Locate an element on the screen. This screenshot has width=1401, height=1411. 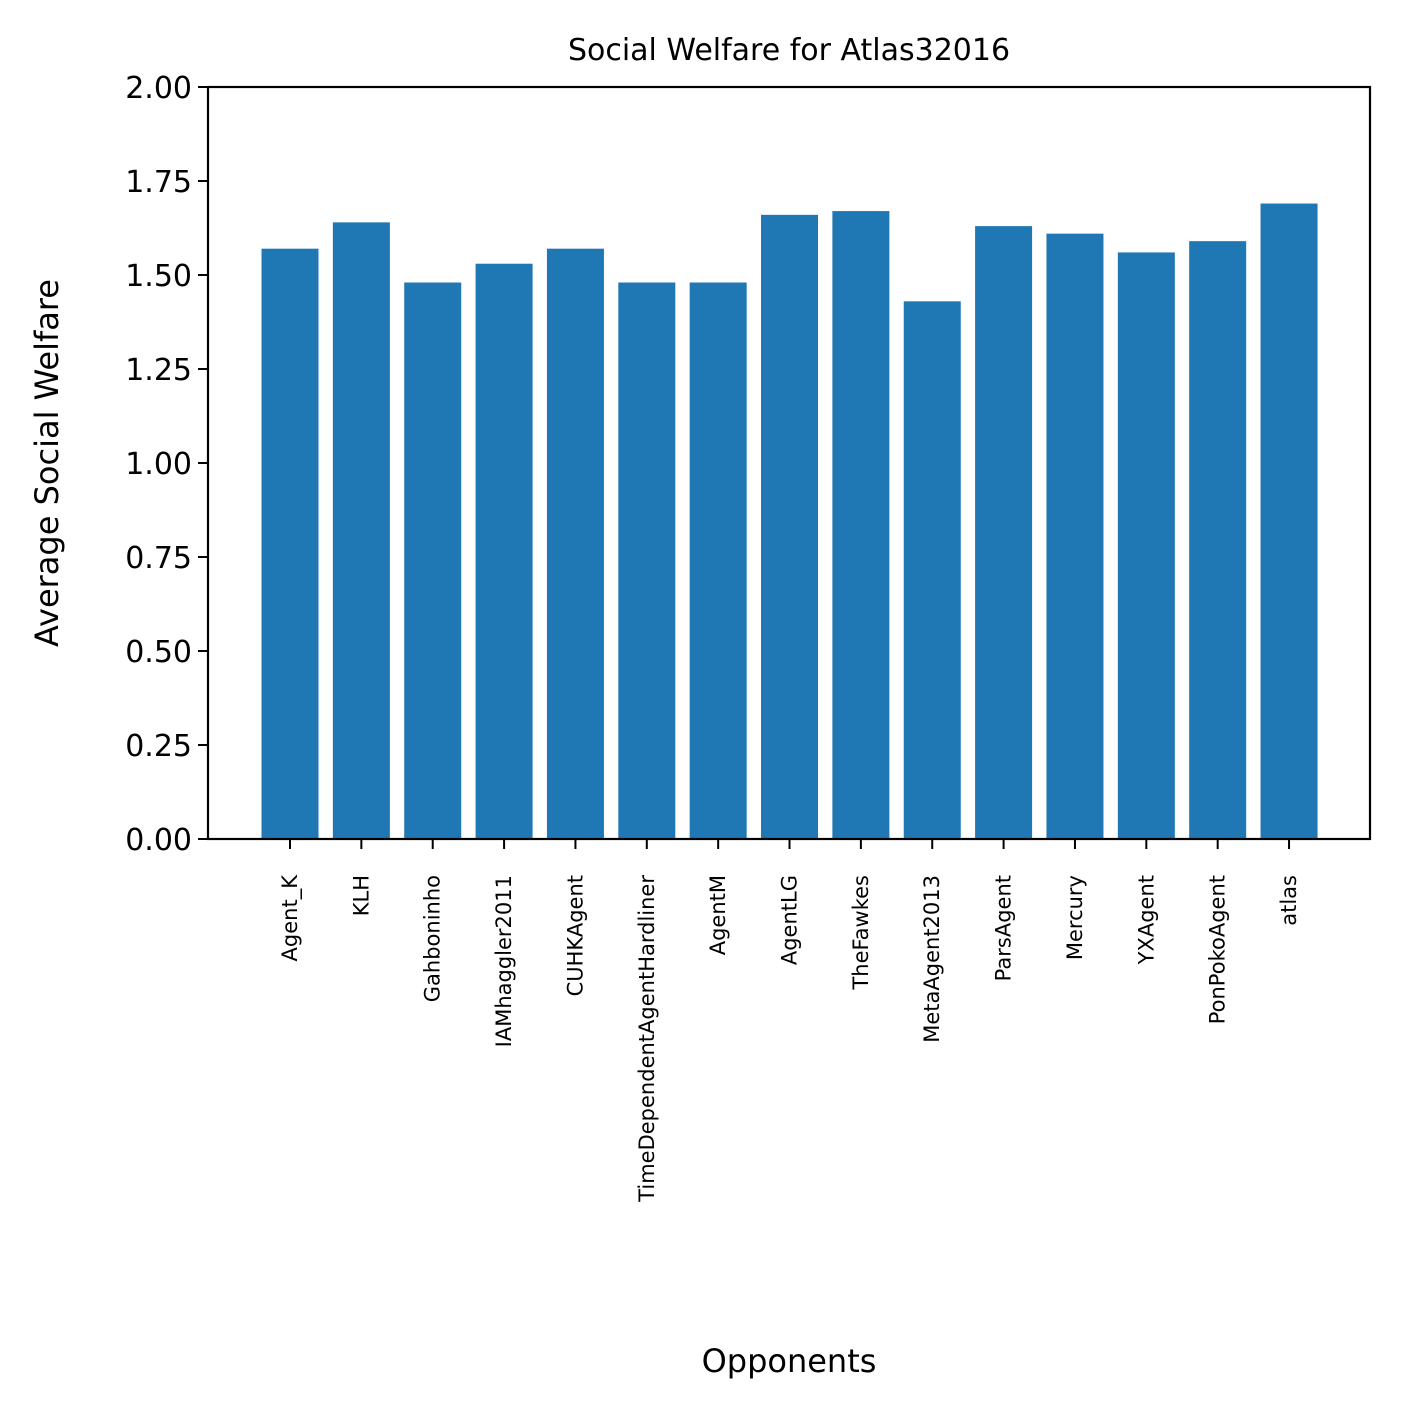
x-tick-label: Gahboninho is located at coordinates (433, 938).